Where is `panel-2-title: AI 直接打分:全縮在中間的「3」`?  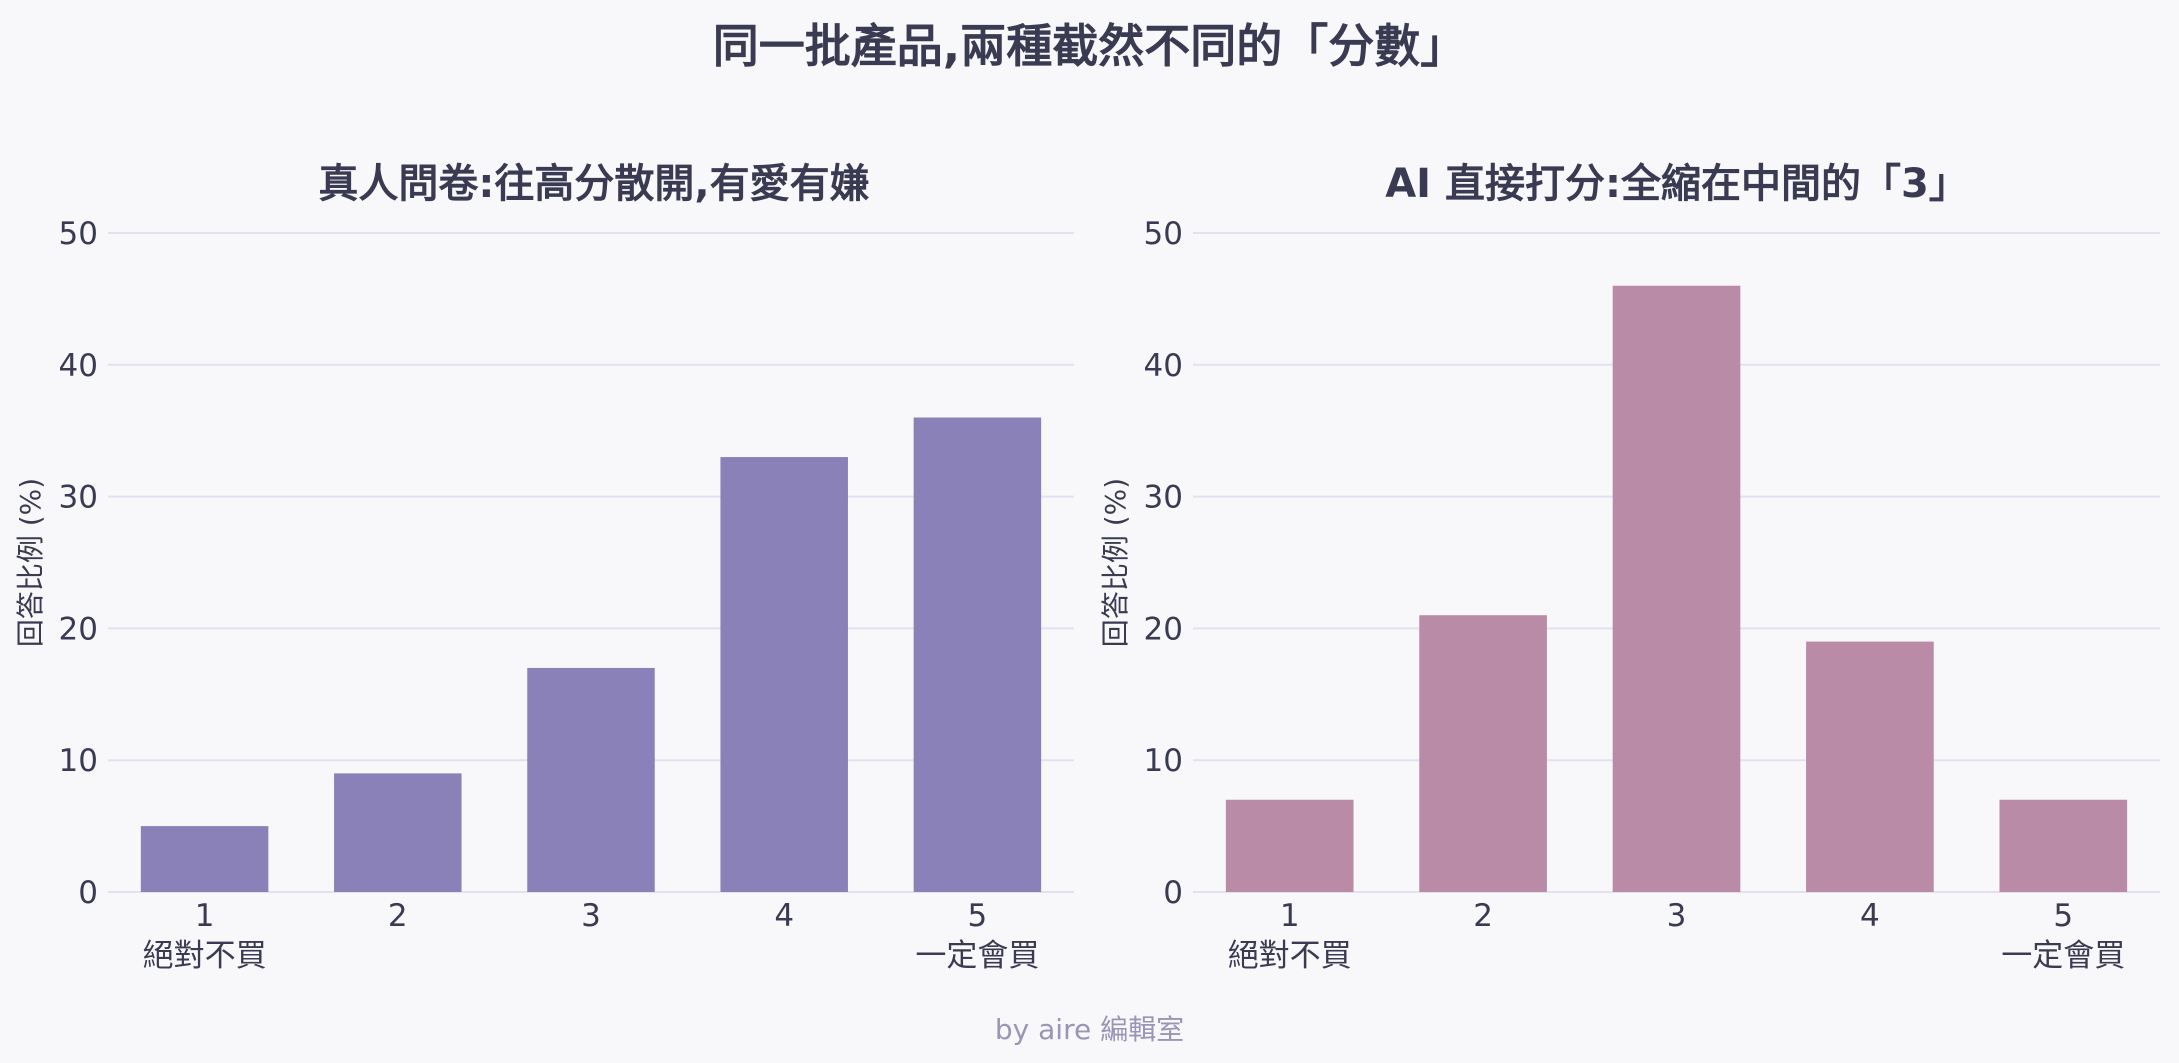
panel-2-title: AI 直接打分:全縮在中間的「3」 is located at coordinates (1677, 184).